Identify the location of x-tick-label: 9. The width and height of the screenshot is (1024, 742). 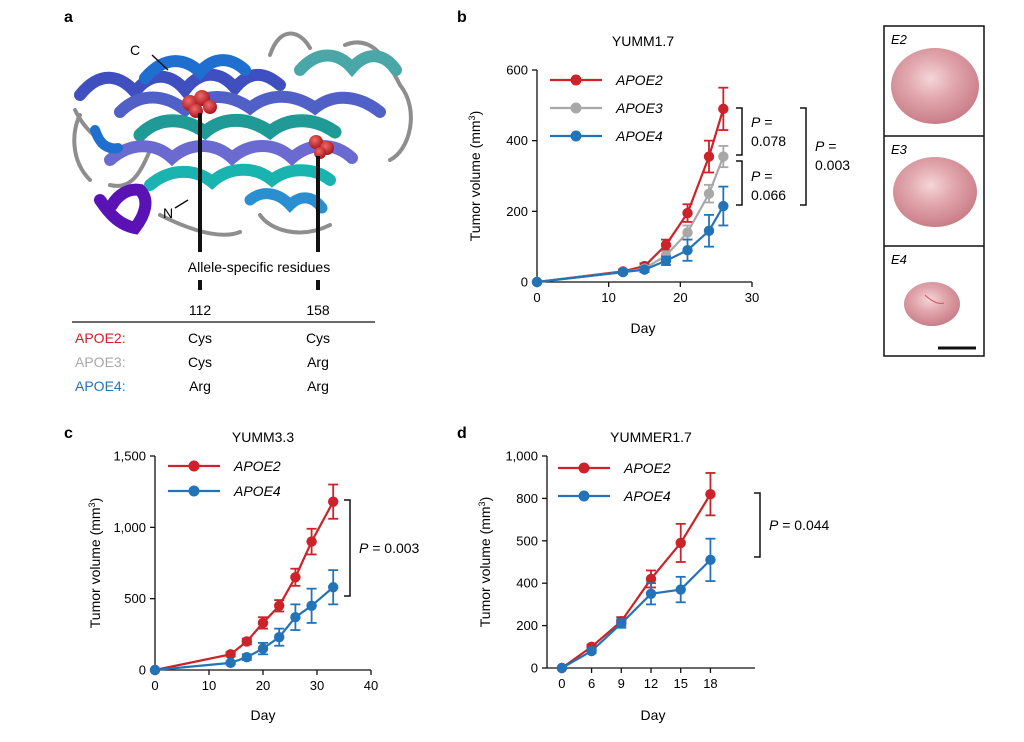
(621, 683).